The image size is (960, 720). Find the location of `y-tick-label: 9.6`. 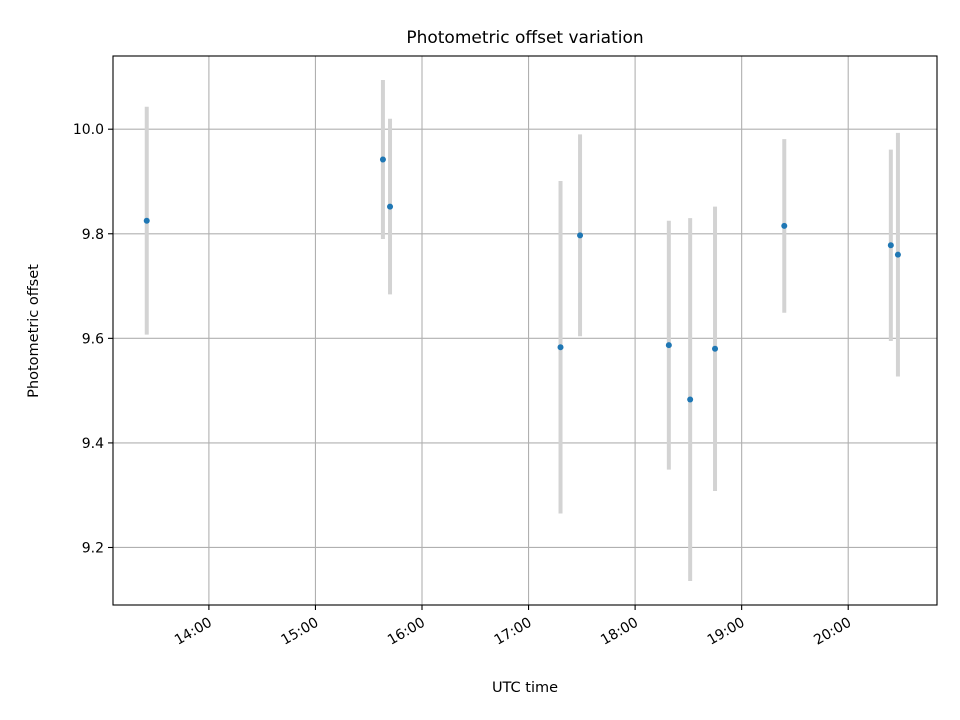

y-tick-label: 9.6 is located at coordinates (93, 339).